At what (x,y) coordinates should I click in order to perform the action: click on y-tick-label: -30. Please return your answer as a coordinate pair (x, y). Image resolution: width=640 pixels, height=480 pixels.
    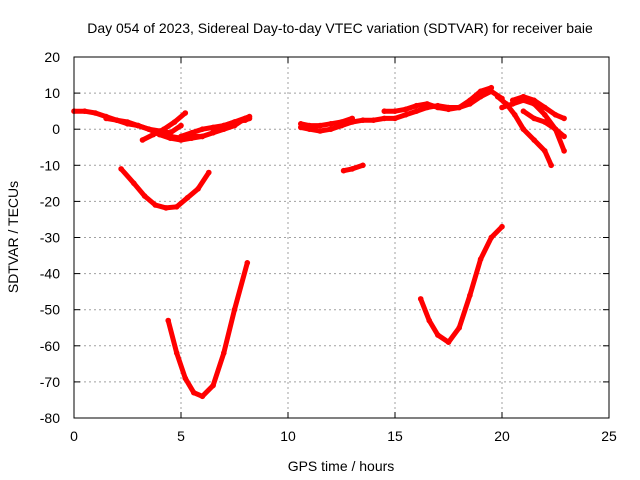
    Looking at the image, I should click on (50, 238).